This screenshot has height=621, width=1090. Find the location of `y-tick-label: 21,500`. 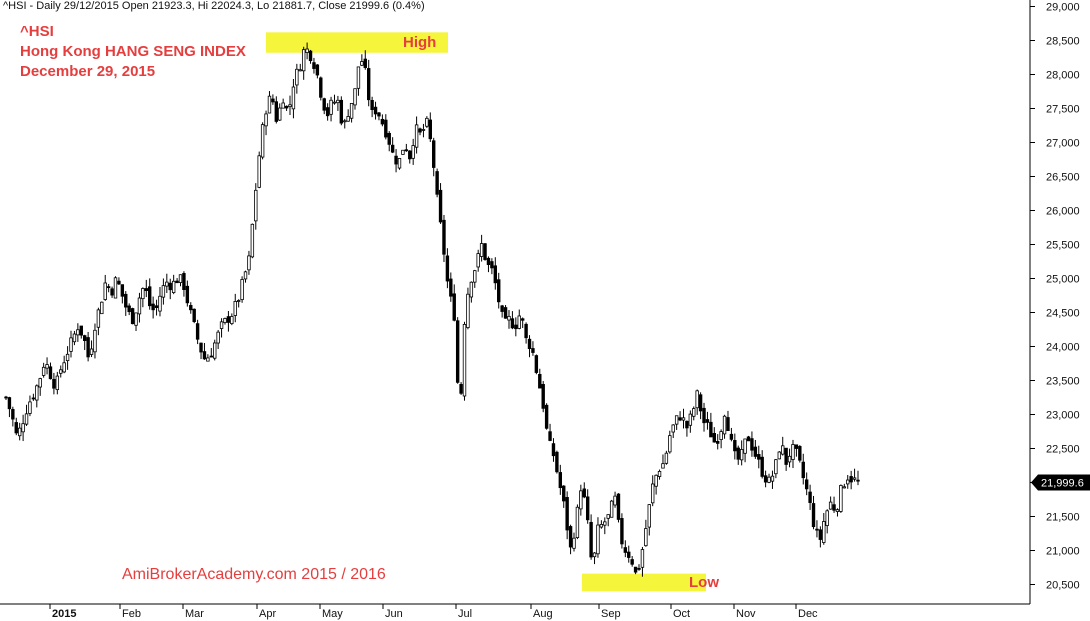

y-tick-label: 21,500 is located at coordinates (1063, 518).